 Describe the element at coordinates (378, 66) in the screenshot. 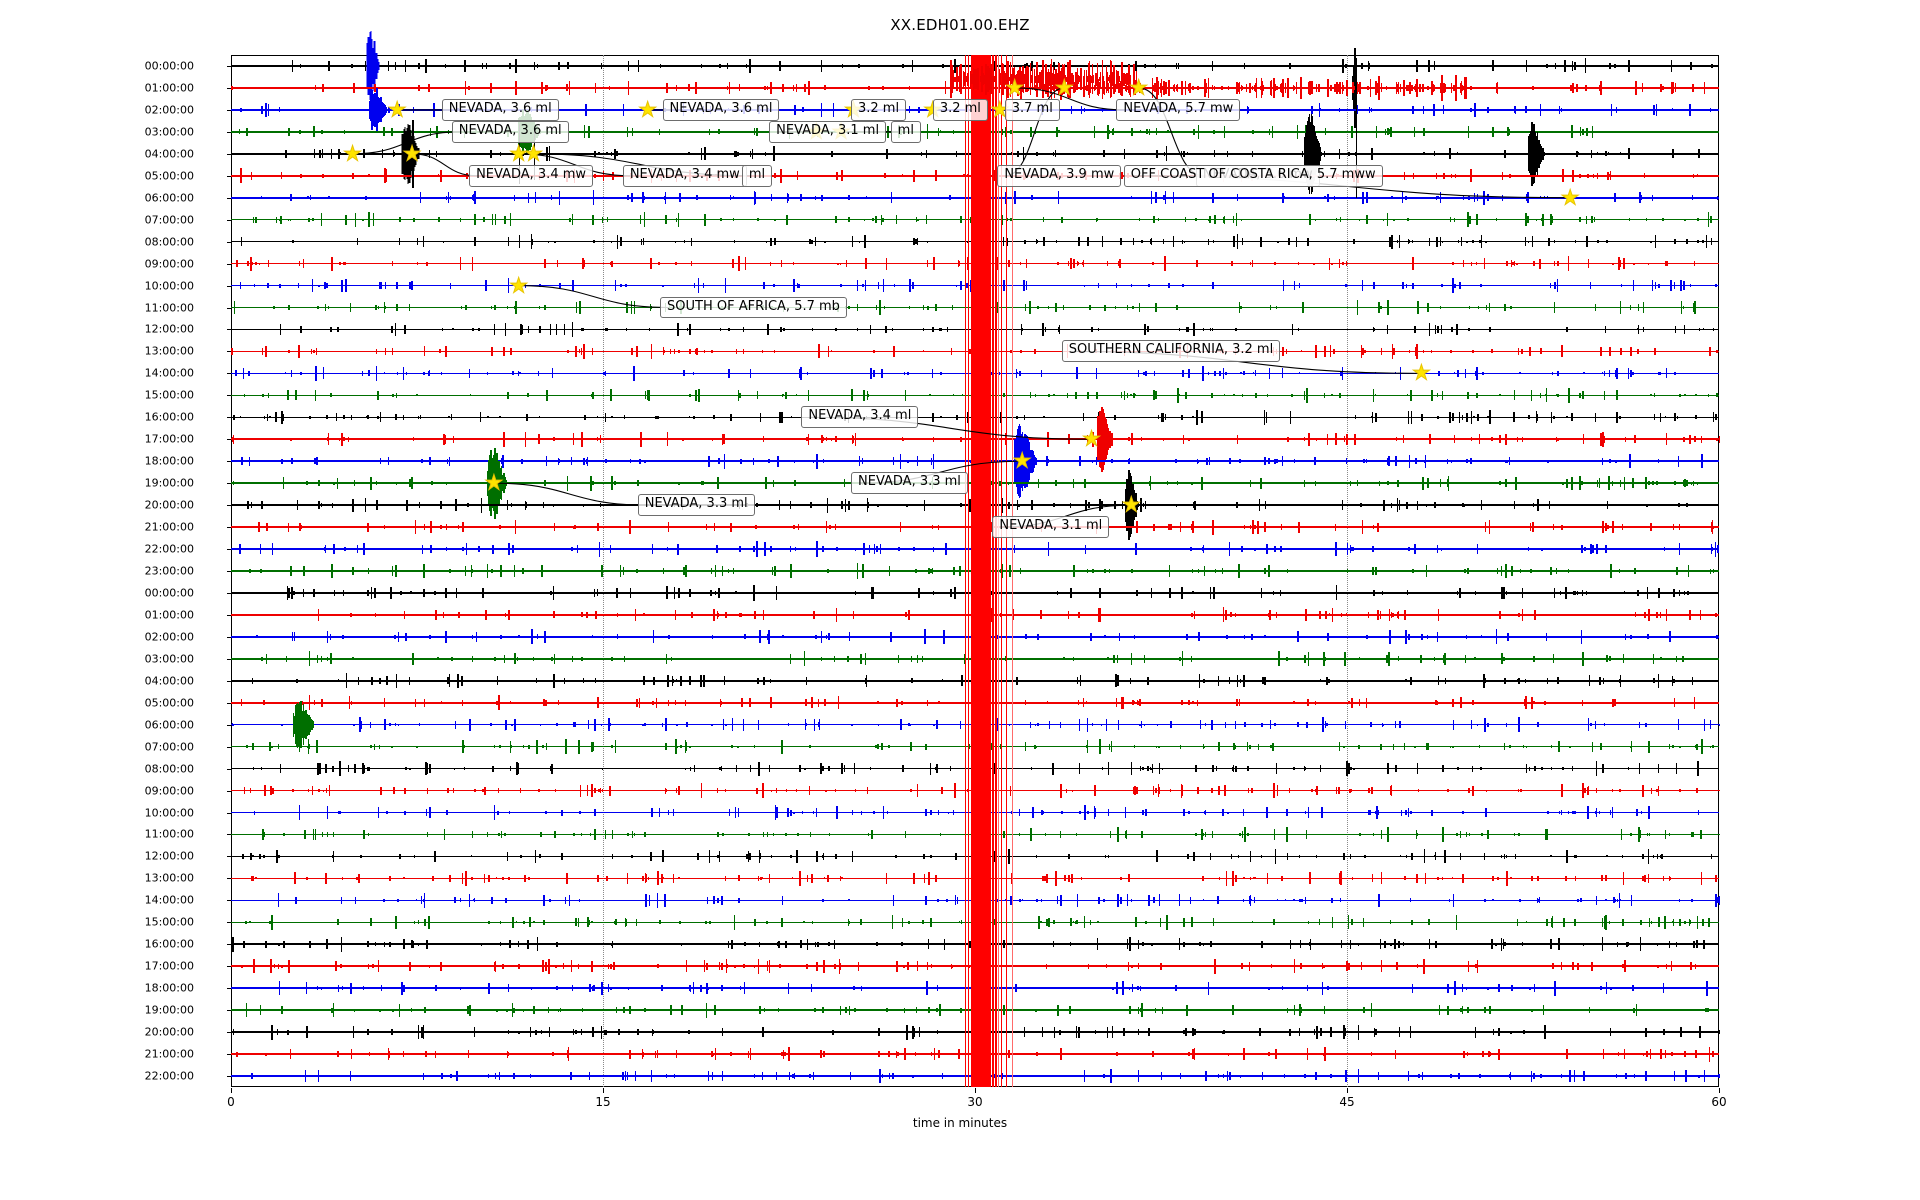

I see `event-waveform-sample` at that location.